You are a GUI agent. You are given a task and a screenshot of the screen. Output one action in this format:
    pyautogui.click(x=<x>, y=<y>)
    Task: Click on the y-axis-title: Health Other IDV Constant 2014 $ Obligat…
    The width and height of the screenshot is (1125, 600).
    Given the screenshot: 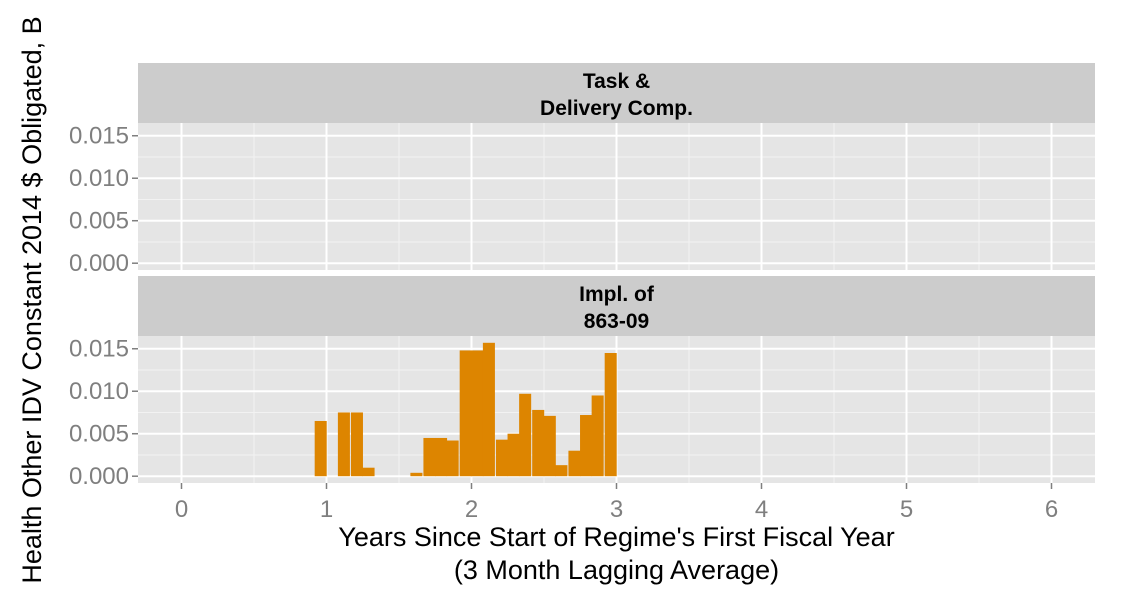 What is the action you would take?
    pyautogui.click(x=32, y=299)
    